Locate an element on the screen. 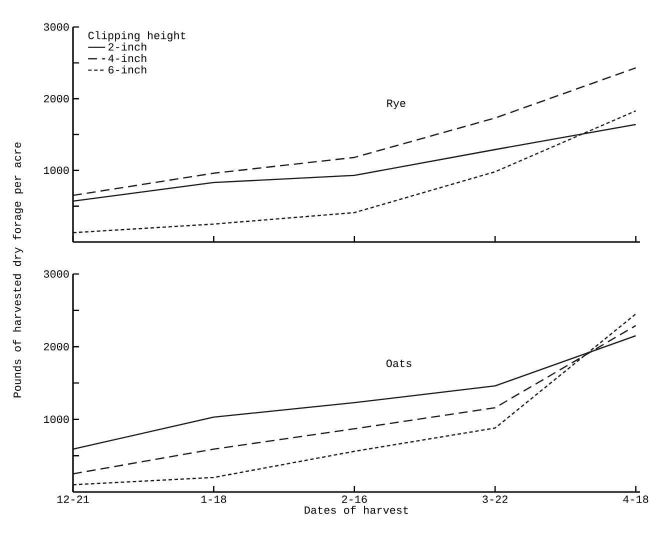  x-tick-label: 4-18 is located at coordinates (635, 499).